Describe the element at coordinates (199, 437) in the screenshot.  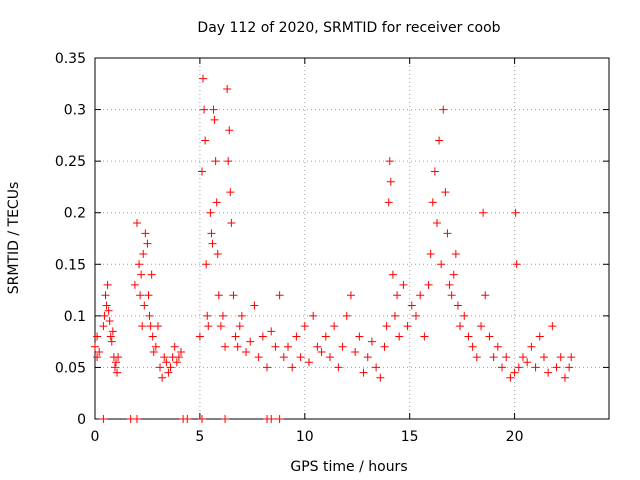
I see `x-tick-label: 5` at that location.